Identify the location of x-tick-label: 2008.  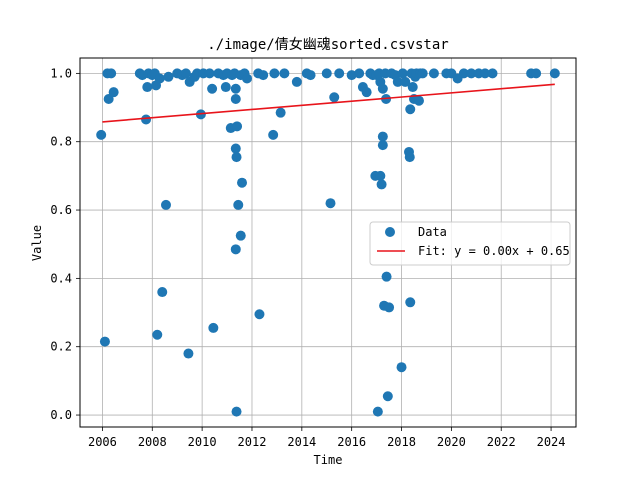
(152, 442).